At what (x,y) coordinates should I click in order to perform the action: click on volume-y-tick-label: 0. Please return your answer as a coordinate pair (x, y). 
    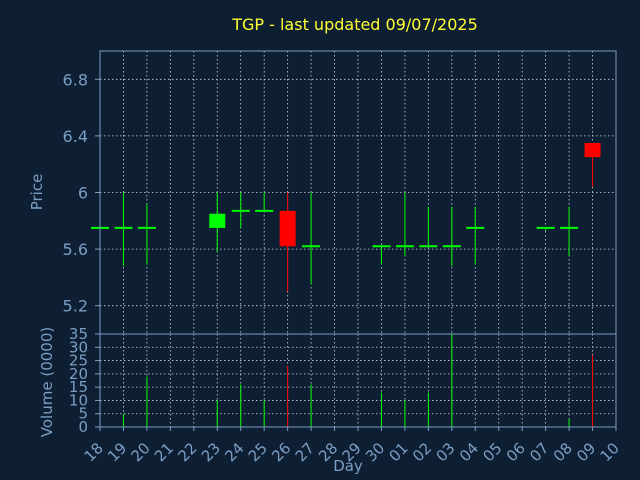
    Looking at the image, I should click on (83, 427).